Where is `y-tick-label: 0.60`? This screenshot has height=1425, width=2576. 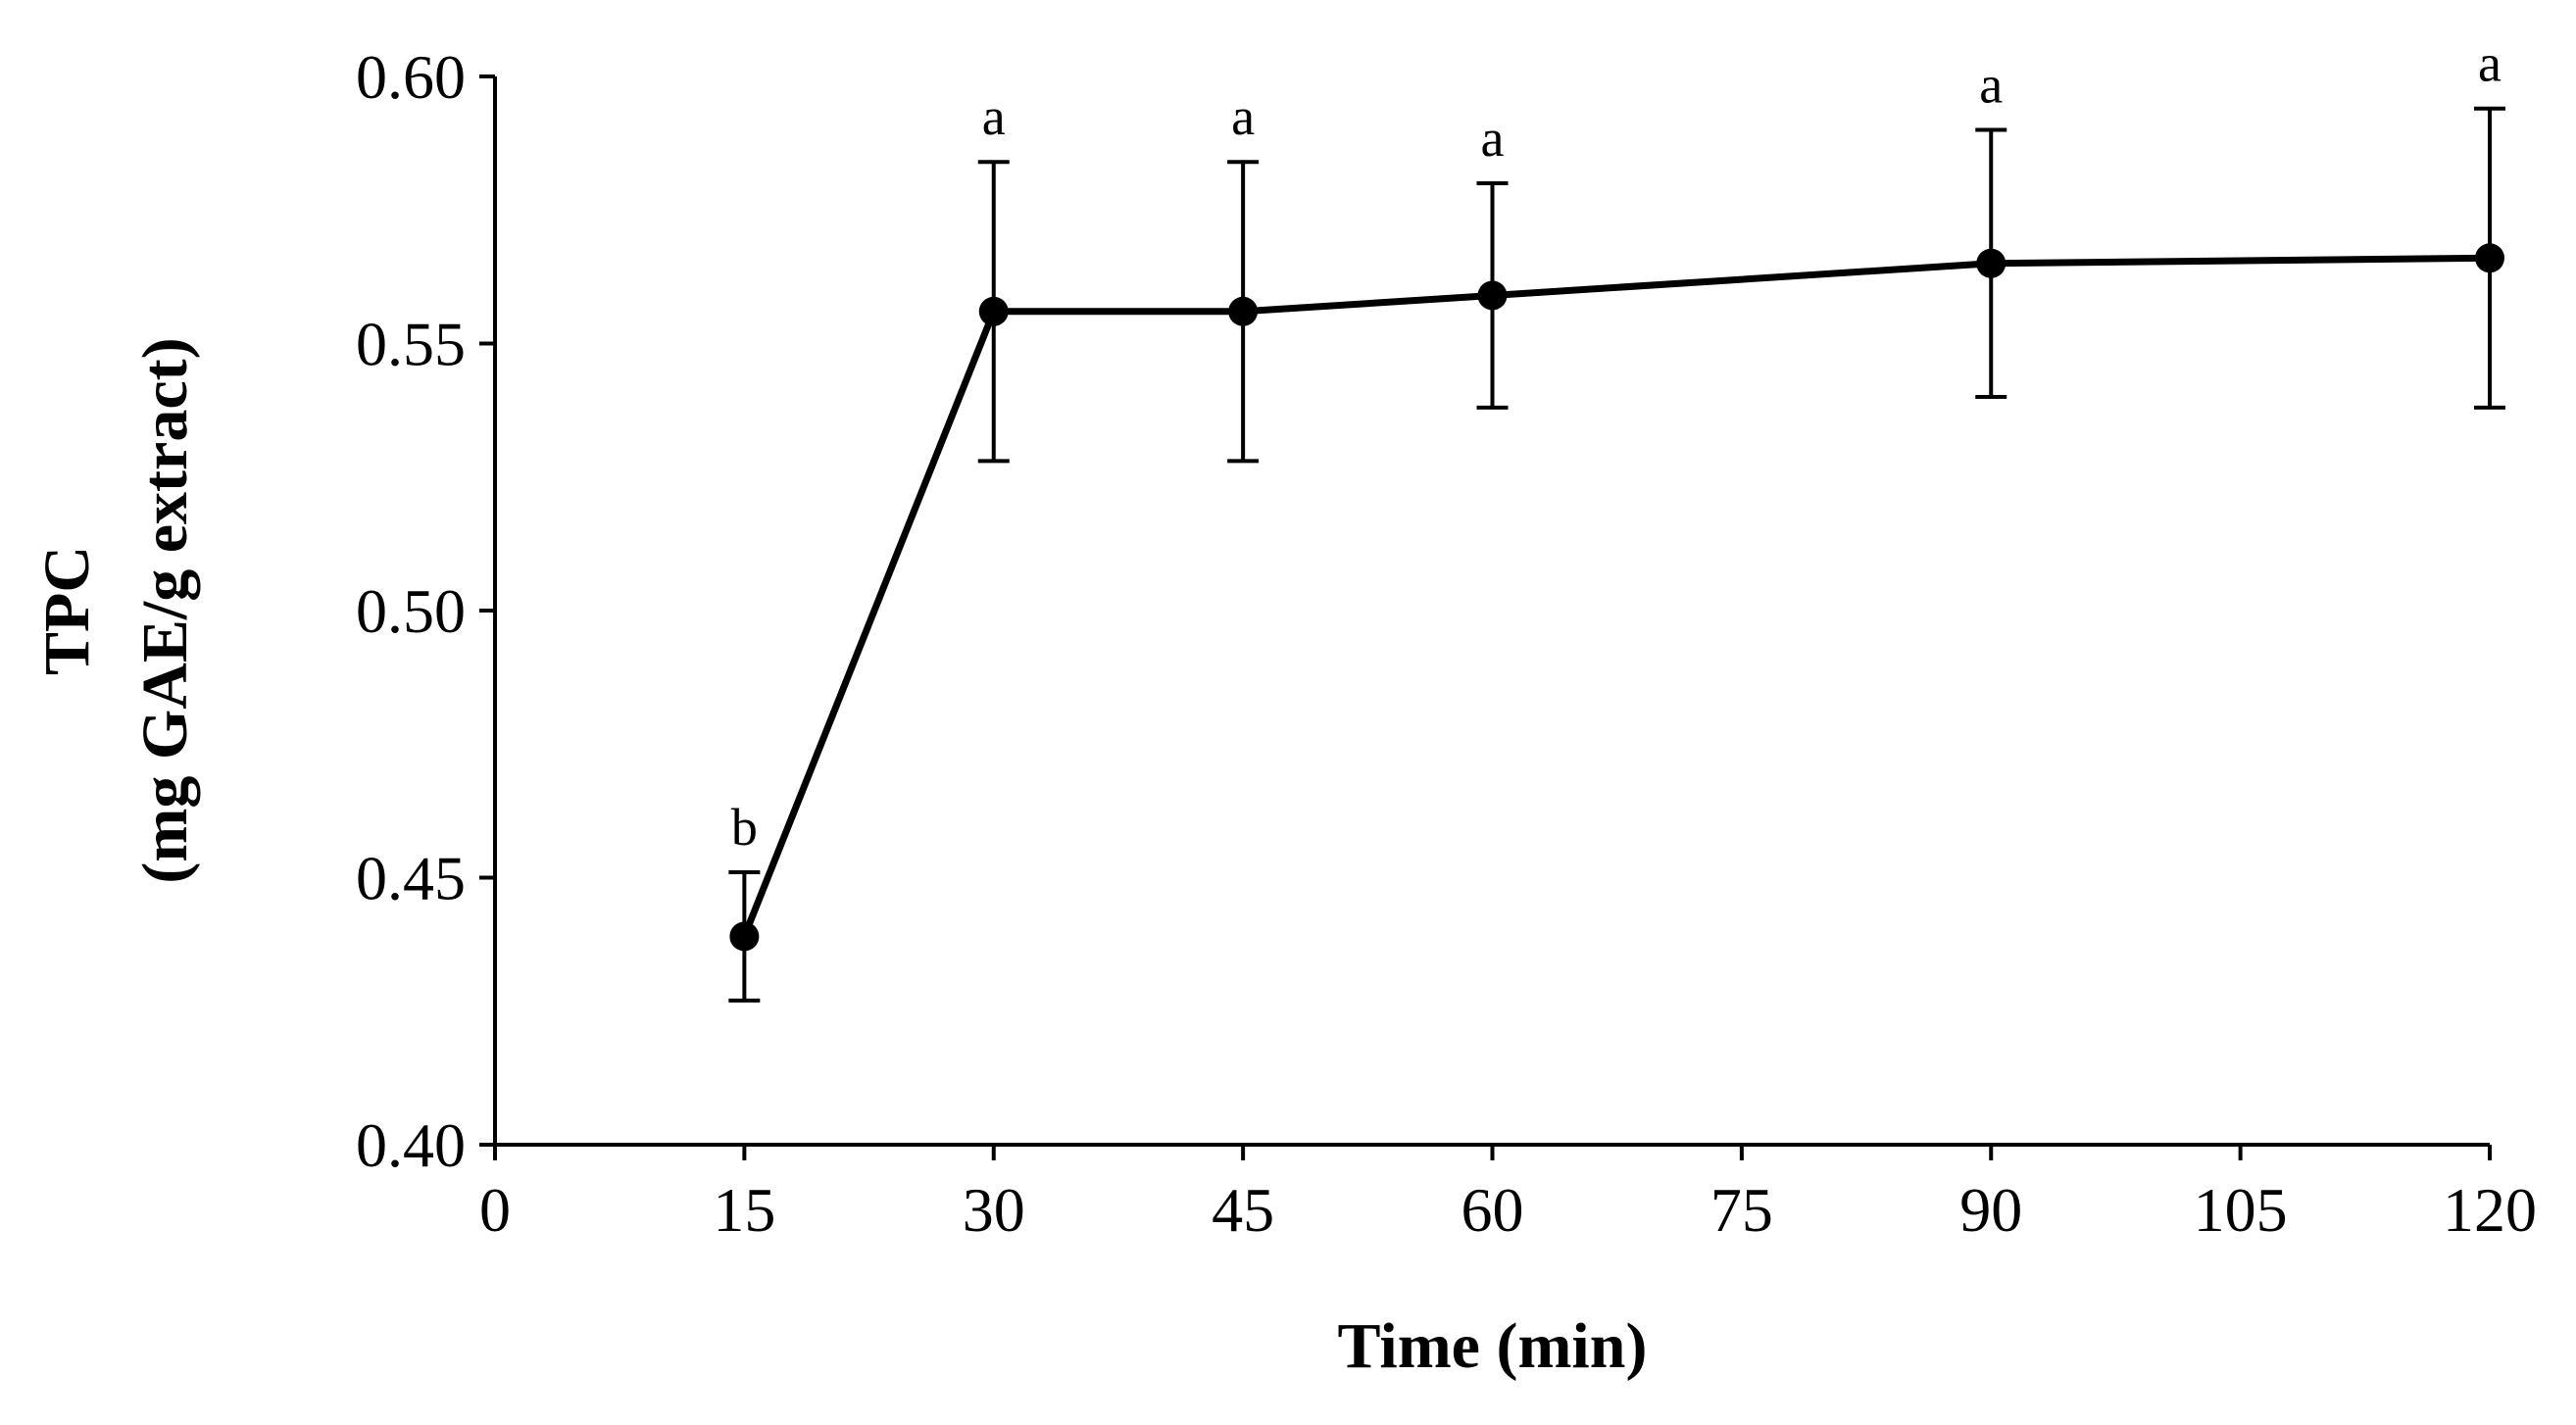 y-tick-label: 0.60 is located at coordinates (411, 77).